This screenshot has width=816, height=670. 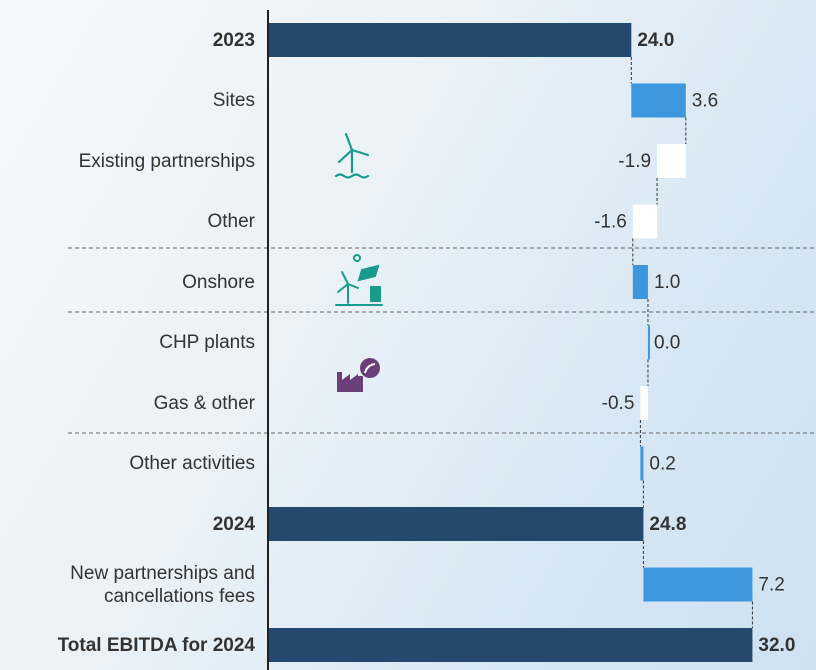 I want to click on category-label: Total EBITDA for 2024, so click(x=156, y=645).